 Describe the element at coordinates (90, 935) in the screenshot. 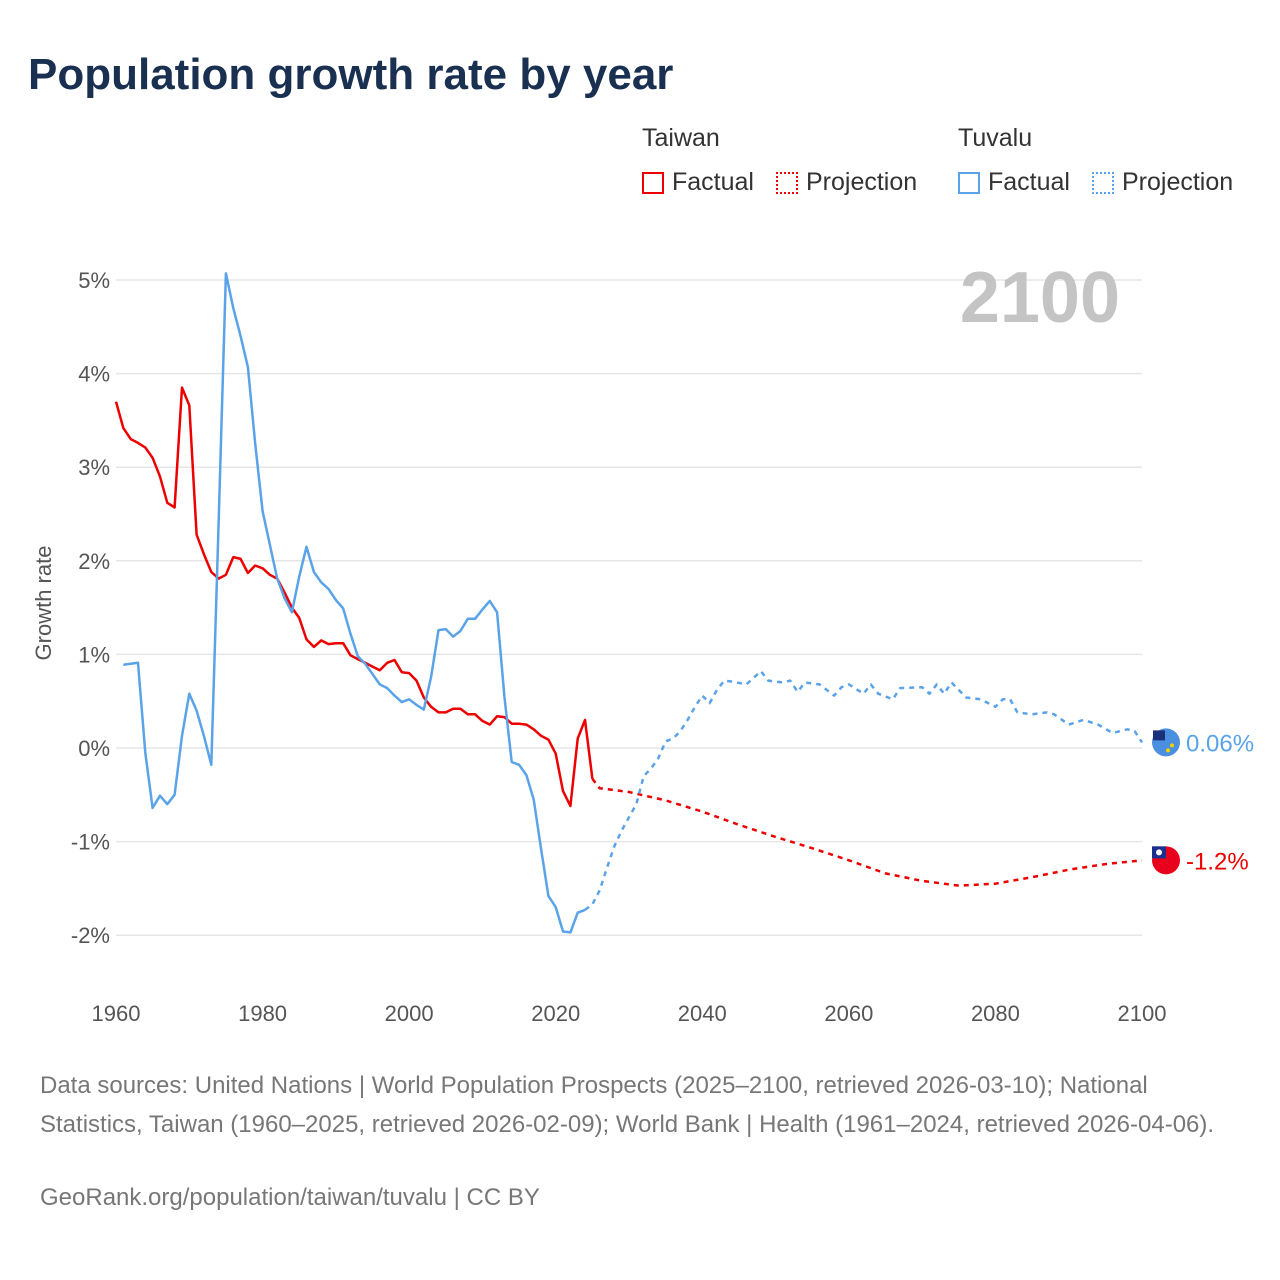

I see `y-tick-label: -2%` at that location.